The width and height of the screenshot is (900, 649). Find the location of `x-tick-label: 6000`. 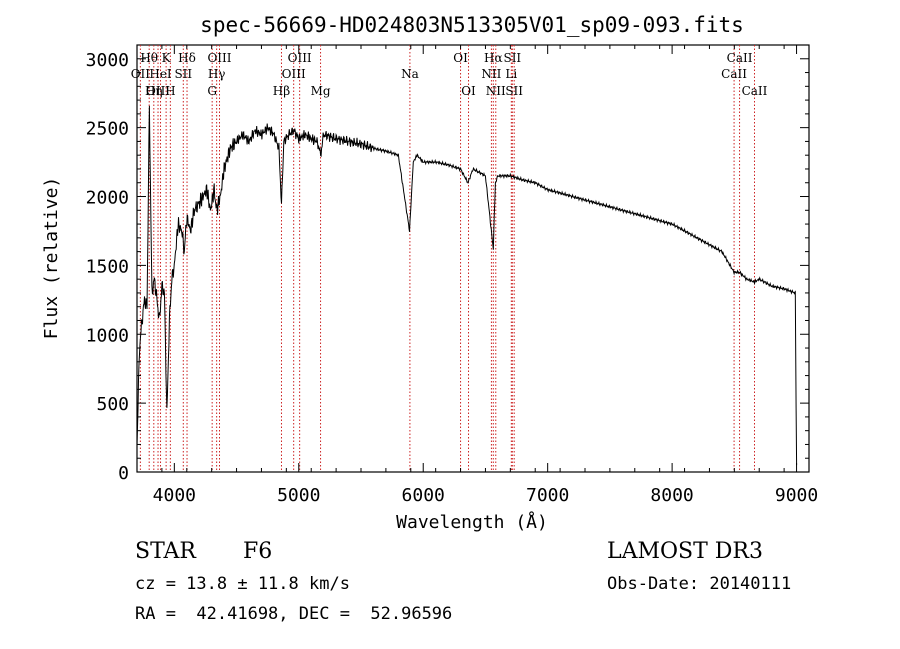

x-tick-label: 6000 is located at coordinates (423, 495).